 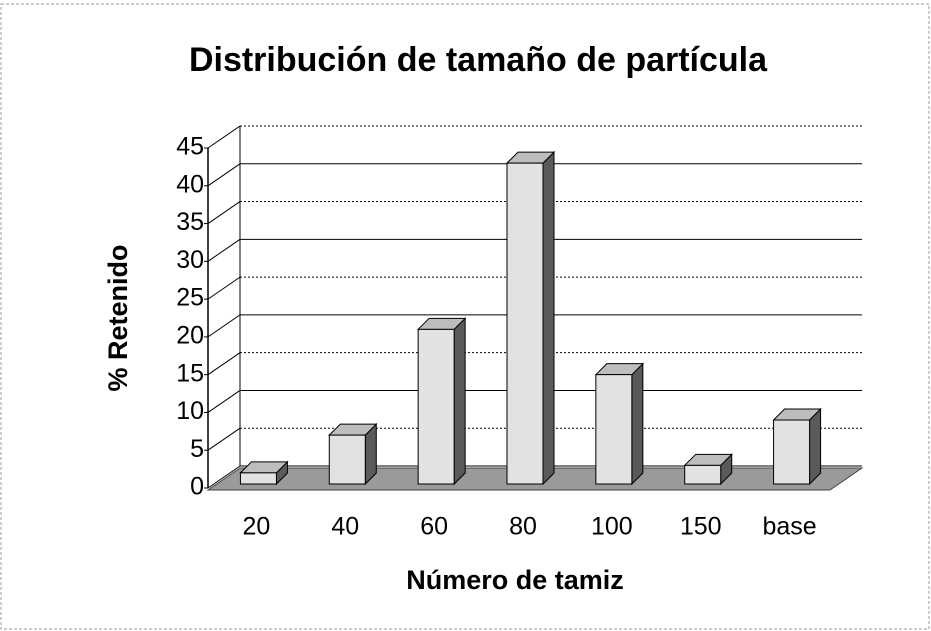 What do you see at coordinates (190, 260) in the screenshot?
I see `y-tick-label: 30` at bounding box center [190, 260].